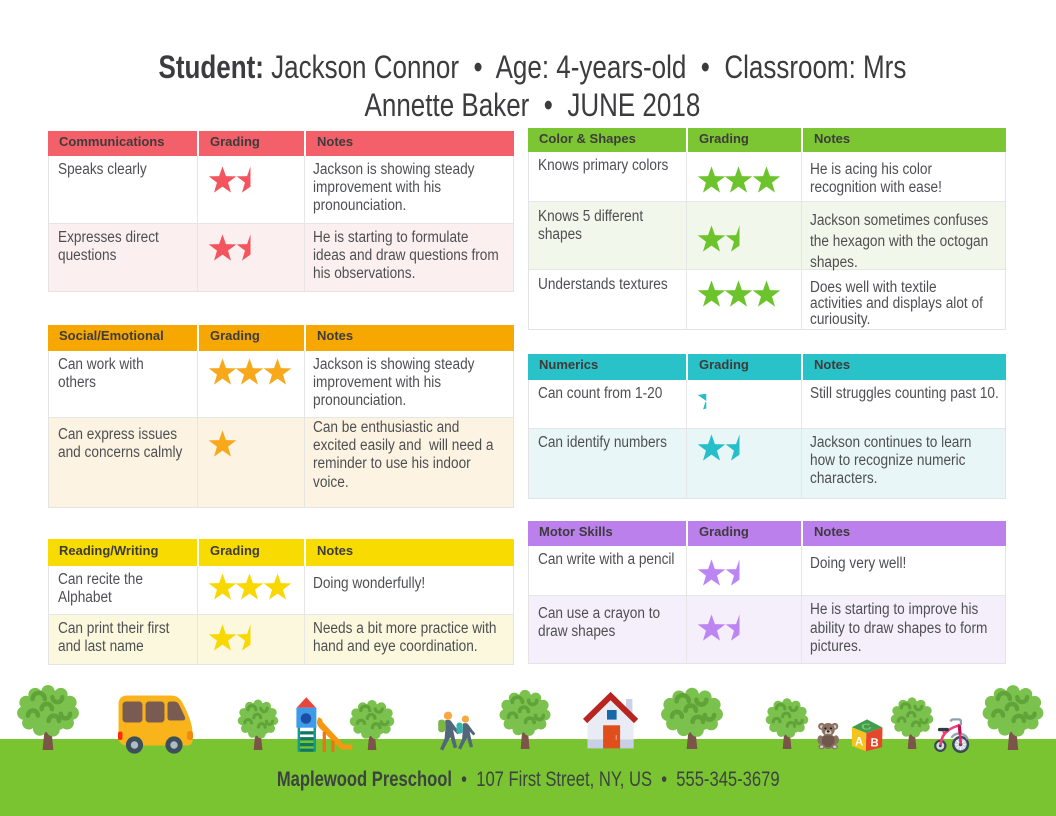 The height and width of the screenshot is (816, 1056). I want to click on svg-text: A, so click(859, 741).